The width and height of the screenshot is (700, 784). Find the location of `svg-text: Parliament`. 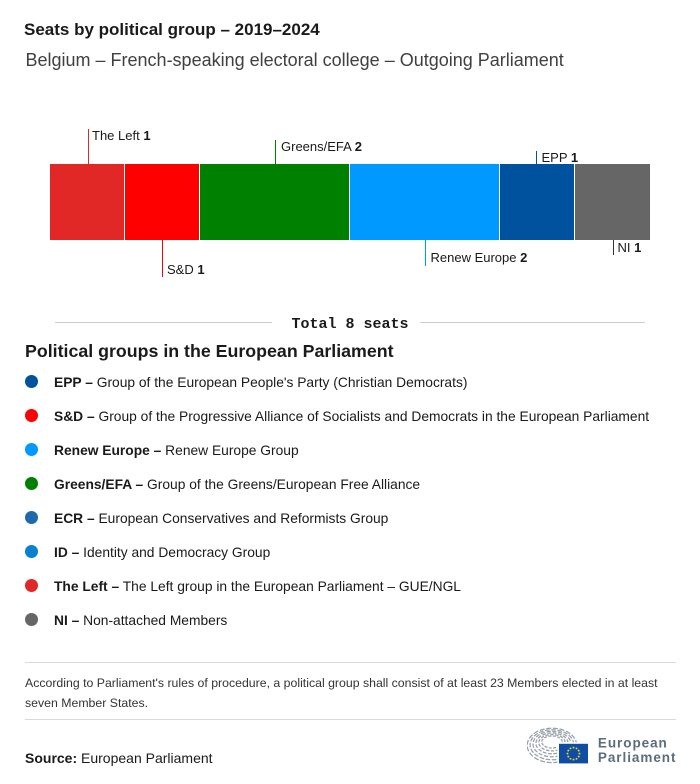

svg-text: Parliament is located at coordinates (637, 757).